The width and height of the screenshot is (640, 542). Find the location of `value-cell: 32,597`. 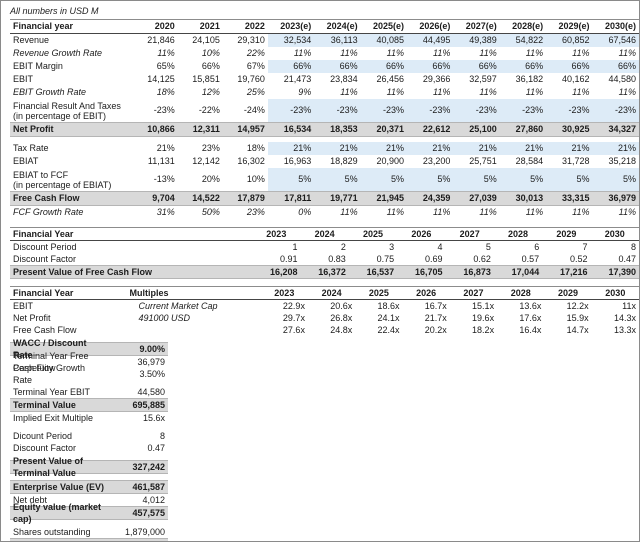

value-cell: 32,597 is located at coordinates (483, 79).